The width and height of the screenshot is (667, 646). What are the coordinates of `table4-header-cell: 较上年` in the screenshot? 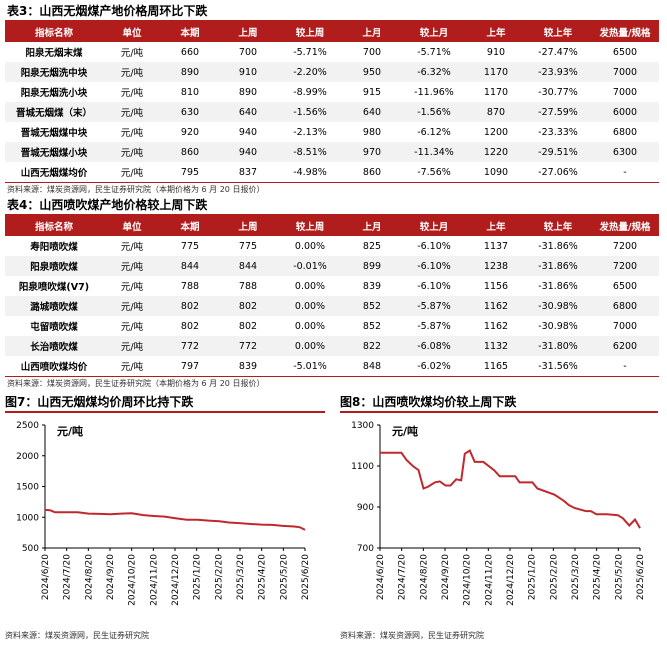 It's located at (558, 227).